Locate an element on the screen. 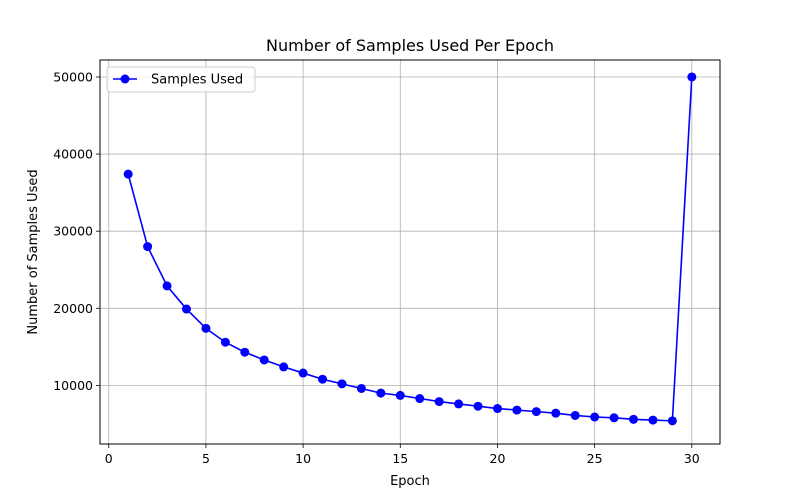  x-axis-title: Epoch is located at coordinates (410, 481).